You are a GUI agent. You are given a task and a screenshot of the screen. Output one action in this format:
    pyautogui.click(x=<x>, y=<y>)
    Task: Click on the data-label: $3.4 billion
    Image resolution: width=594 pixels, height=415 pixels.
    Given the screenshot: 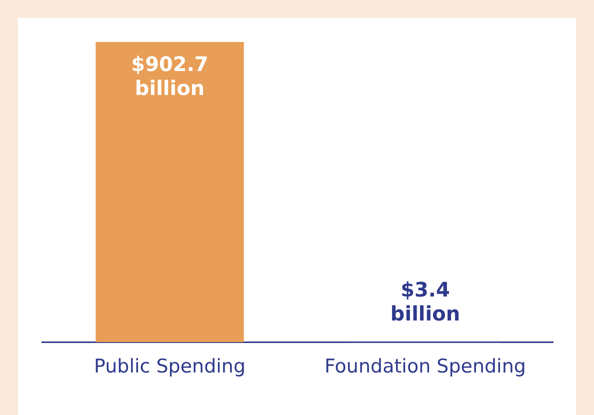 What is the action you would take?
    pyautogui.click(x=425, y=301)
    